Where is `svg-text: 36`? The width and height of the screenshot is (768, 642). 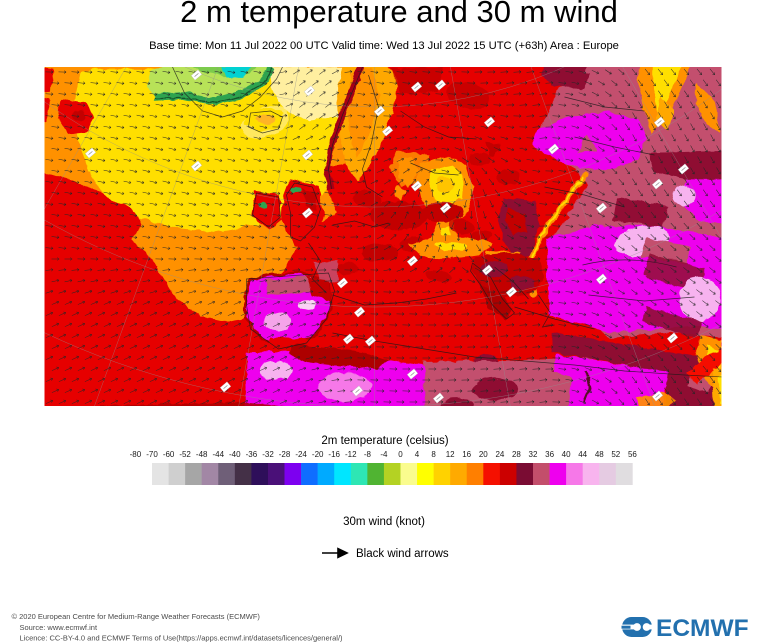 svg-text: 36 is located at coordinates (549, 454).